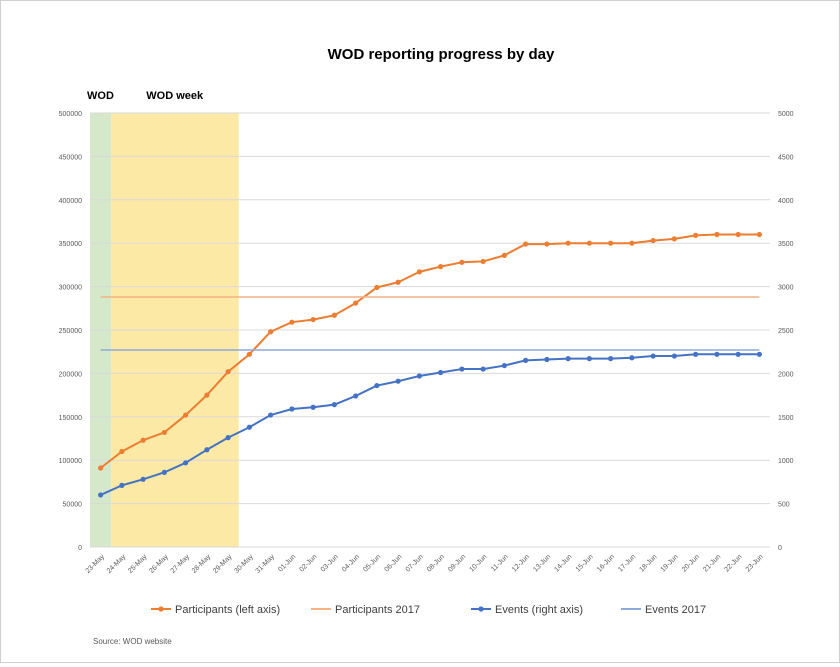 The width and height of the screenshot is (840, 667). What do you see at coordinates (648, 563) in the screenshot?
I see `x-tick-label: 18-Jun` at bounding box center [648, 563].